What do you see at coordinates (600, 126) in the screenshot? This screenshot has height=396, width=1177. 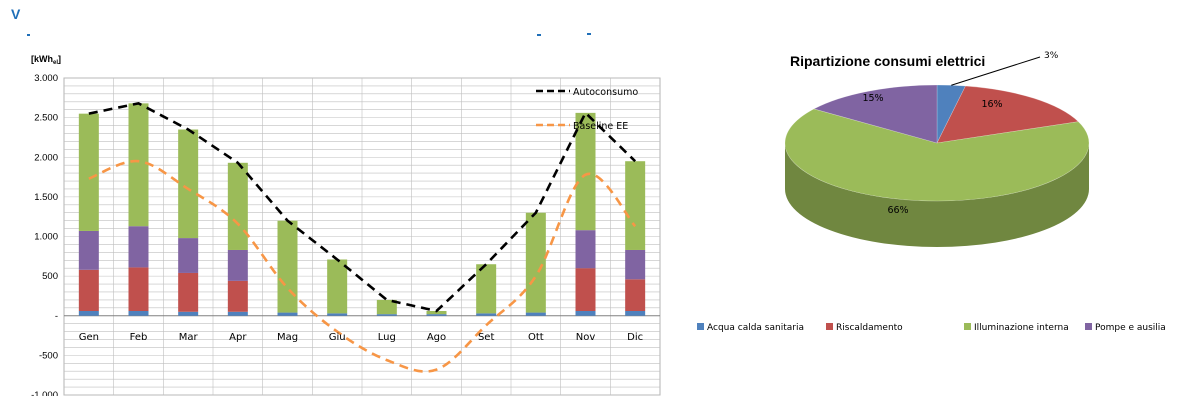 I see `legend-label-baseline: Baseline EE` at bounding box center [600, 126].